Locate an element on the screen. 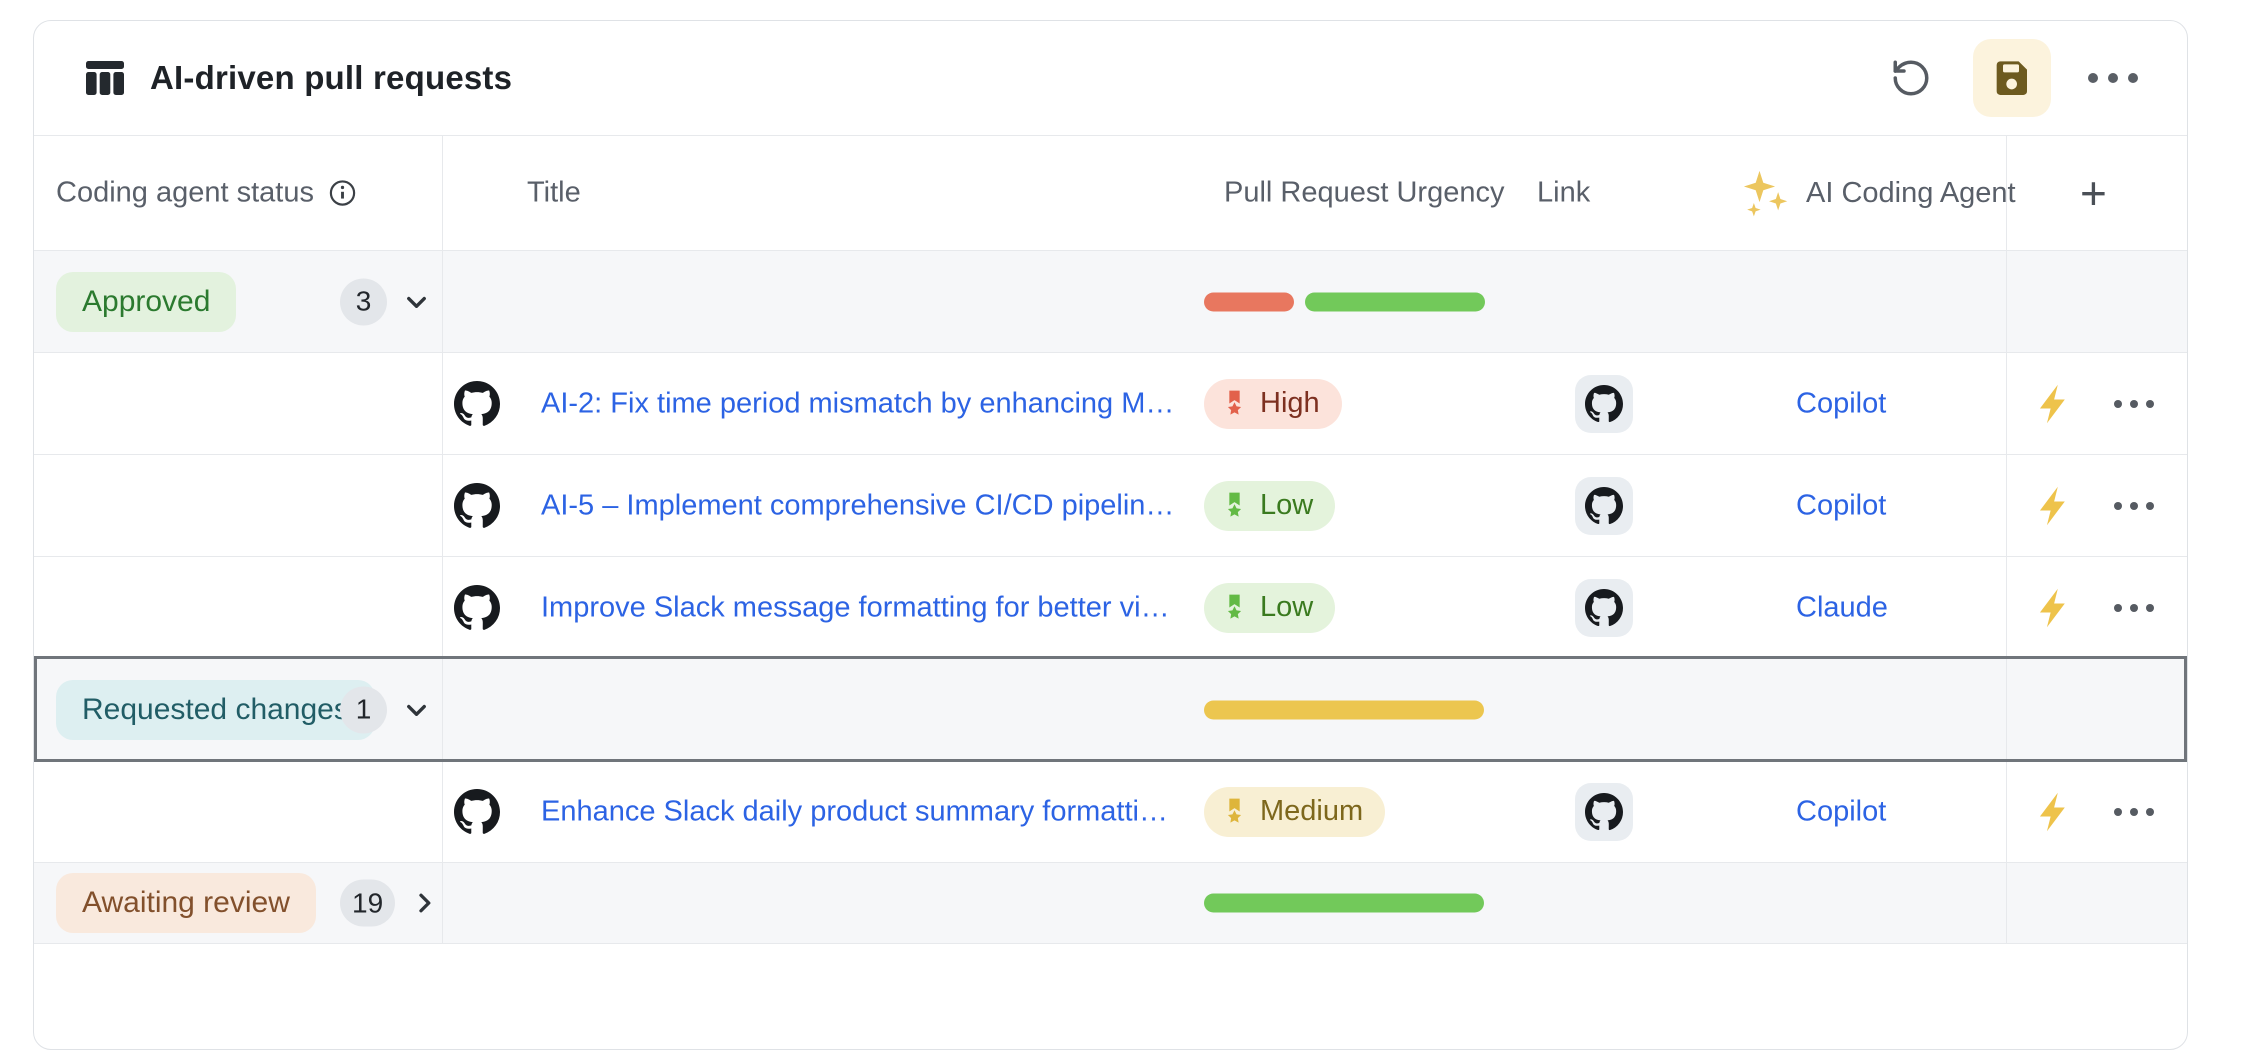 The width and height of the screenshot is (2244, 1050). save-icon is located at coordinates (2012, 78).